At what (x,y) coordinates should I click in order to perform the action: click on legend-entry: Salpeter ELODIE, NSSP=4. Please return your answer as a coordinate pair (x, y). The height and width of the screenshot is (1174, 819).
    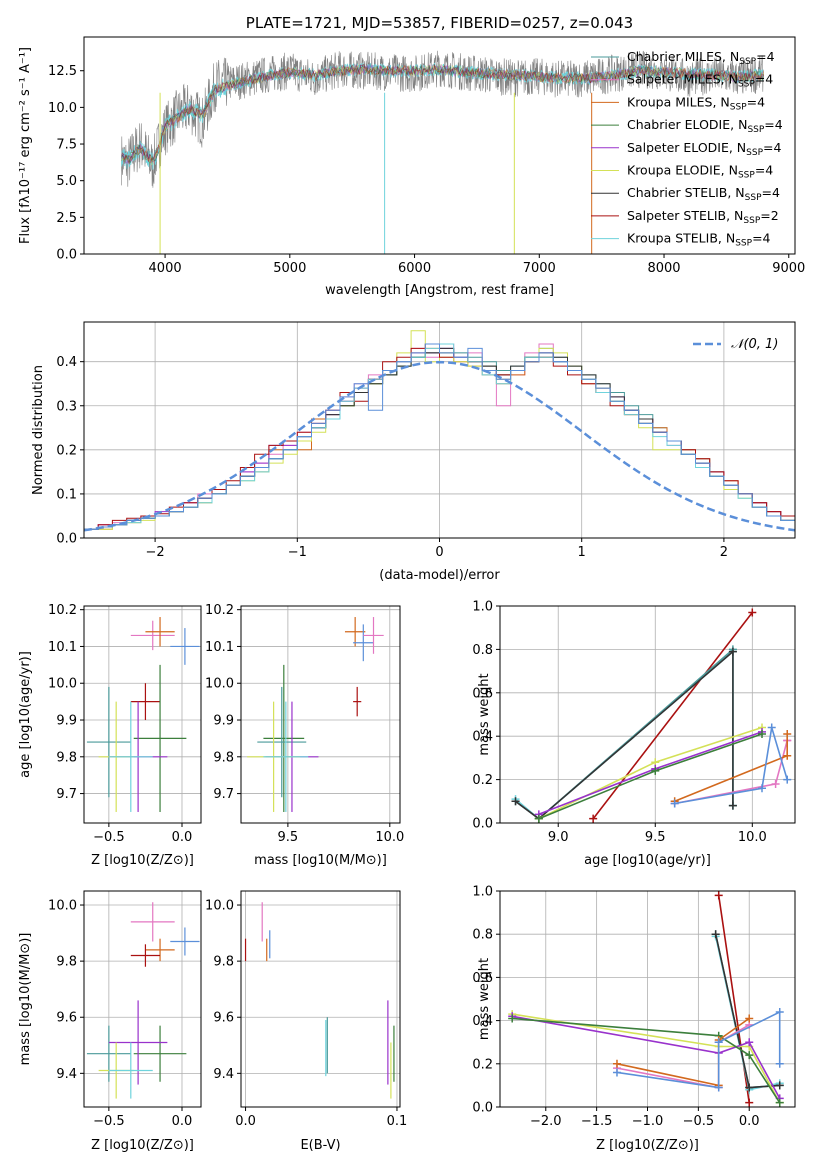
    Looking at the image, I should click on (704, 149).